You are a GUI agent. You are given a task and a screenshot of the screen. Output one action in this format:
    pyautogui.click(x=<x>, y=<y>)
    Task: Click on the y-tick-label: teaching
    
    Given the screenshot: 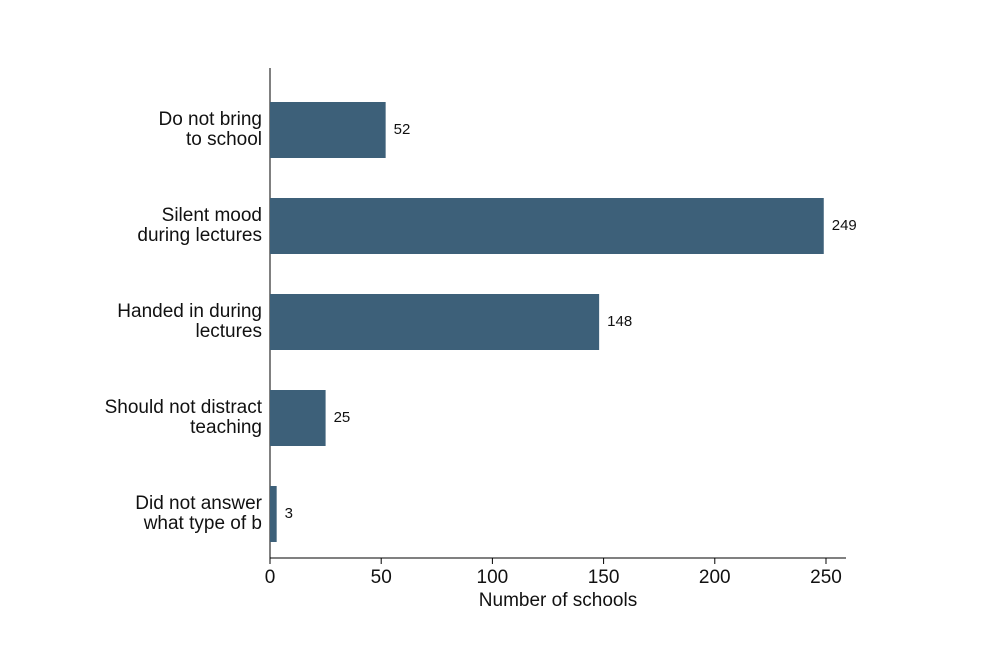 What is the action you would take?
    pyautogui.click(x=226, y=427)
    